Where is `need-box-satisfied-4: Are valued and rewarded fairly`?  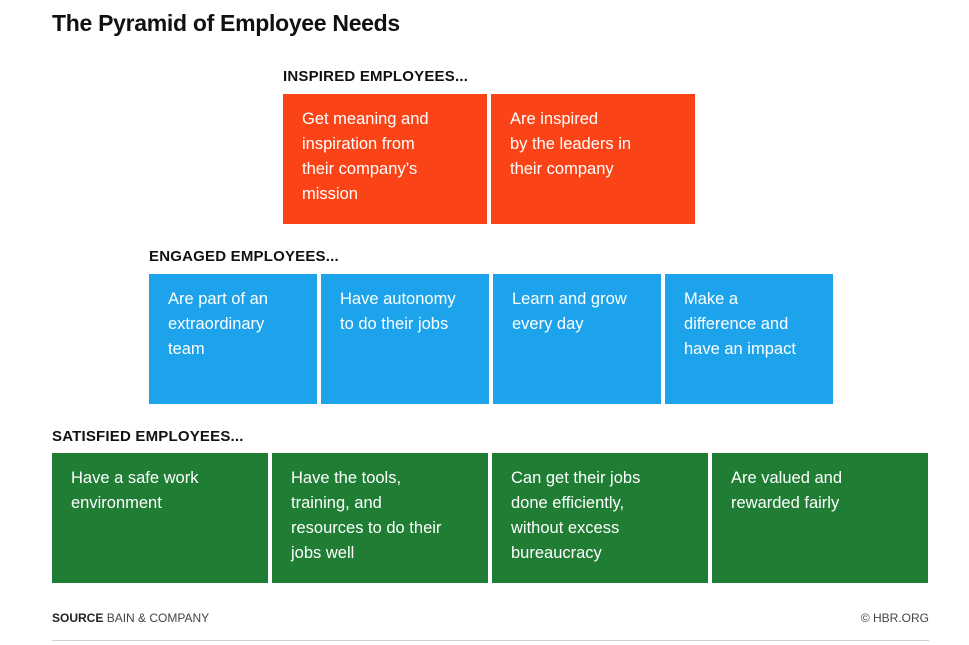
need-box-satisfied-4: Are valued and rewarded fairly is located at coordinates (820, 518).